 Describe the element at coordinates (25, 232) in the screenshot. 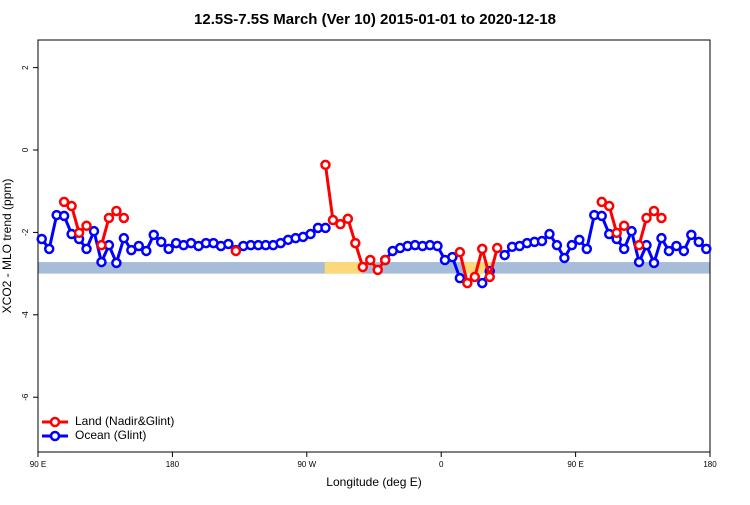

I see `y-tick-label: -2` at that location.